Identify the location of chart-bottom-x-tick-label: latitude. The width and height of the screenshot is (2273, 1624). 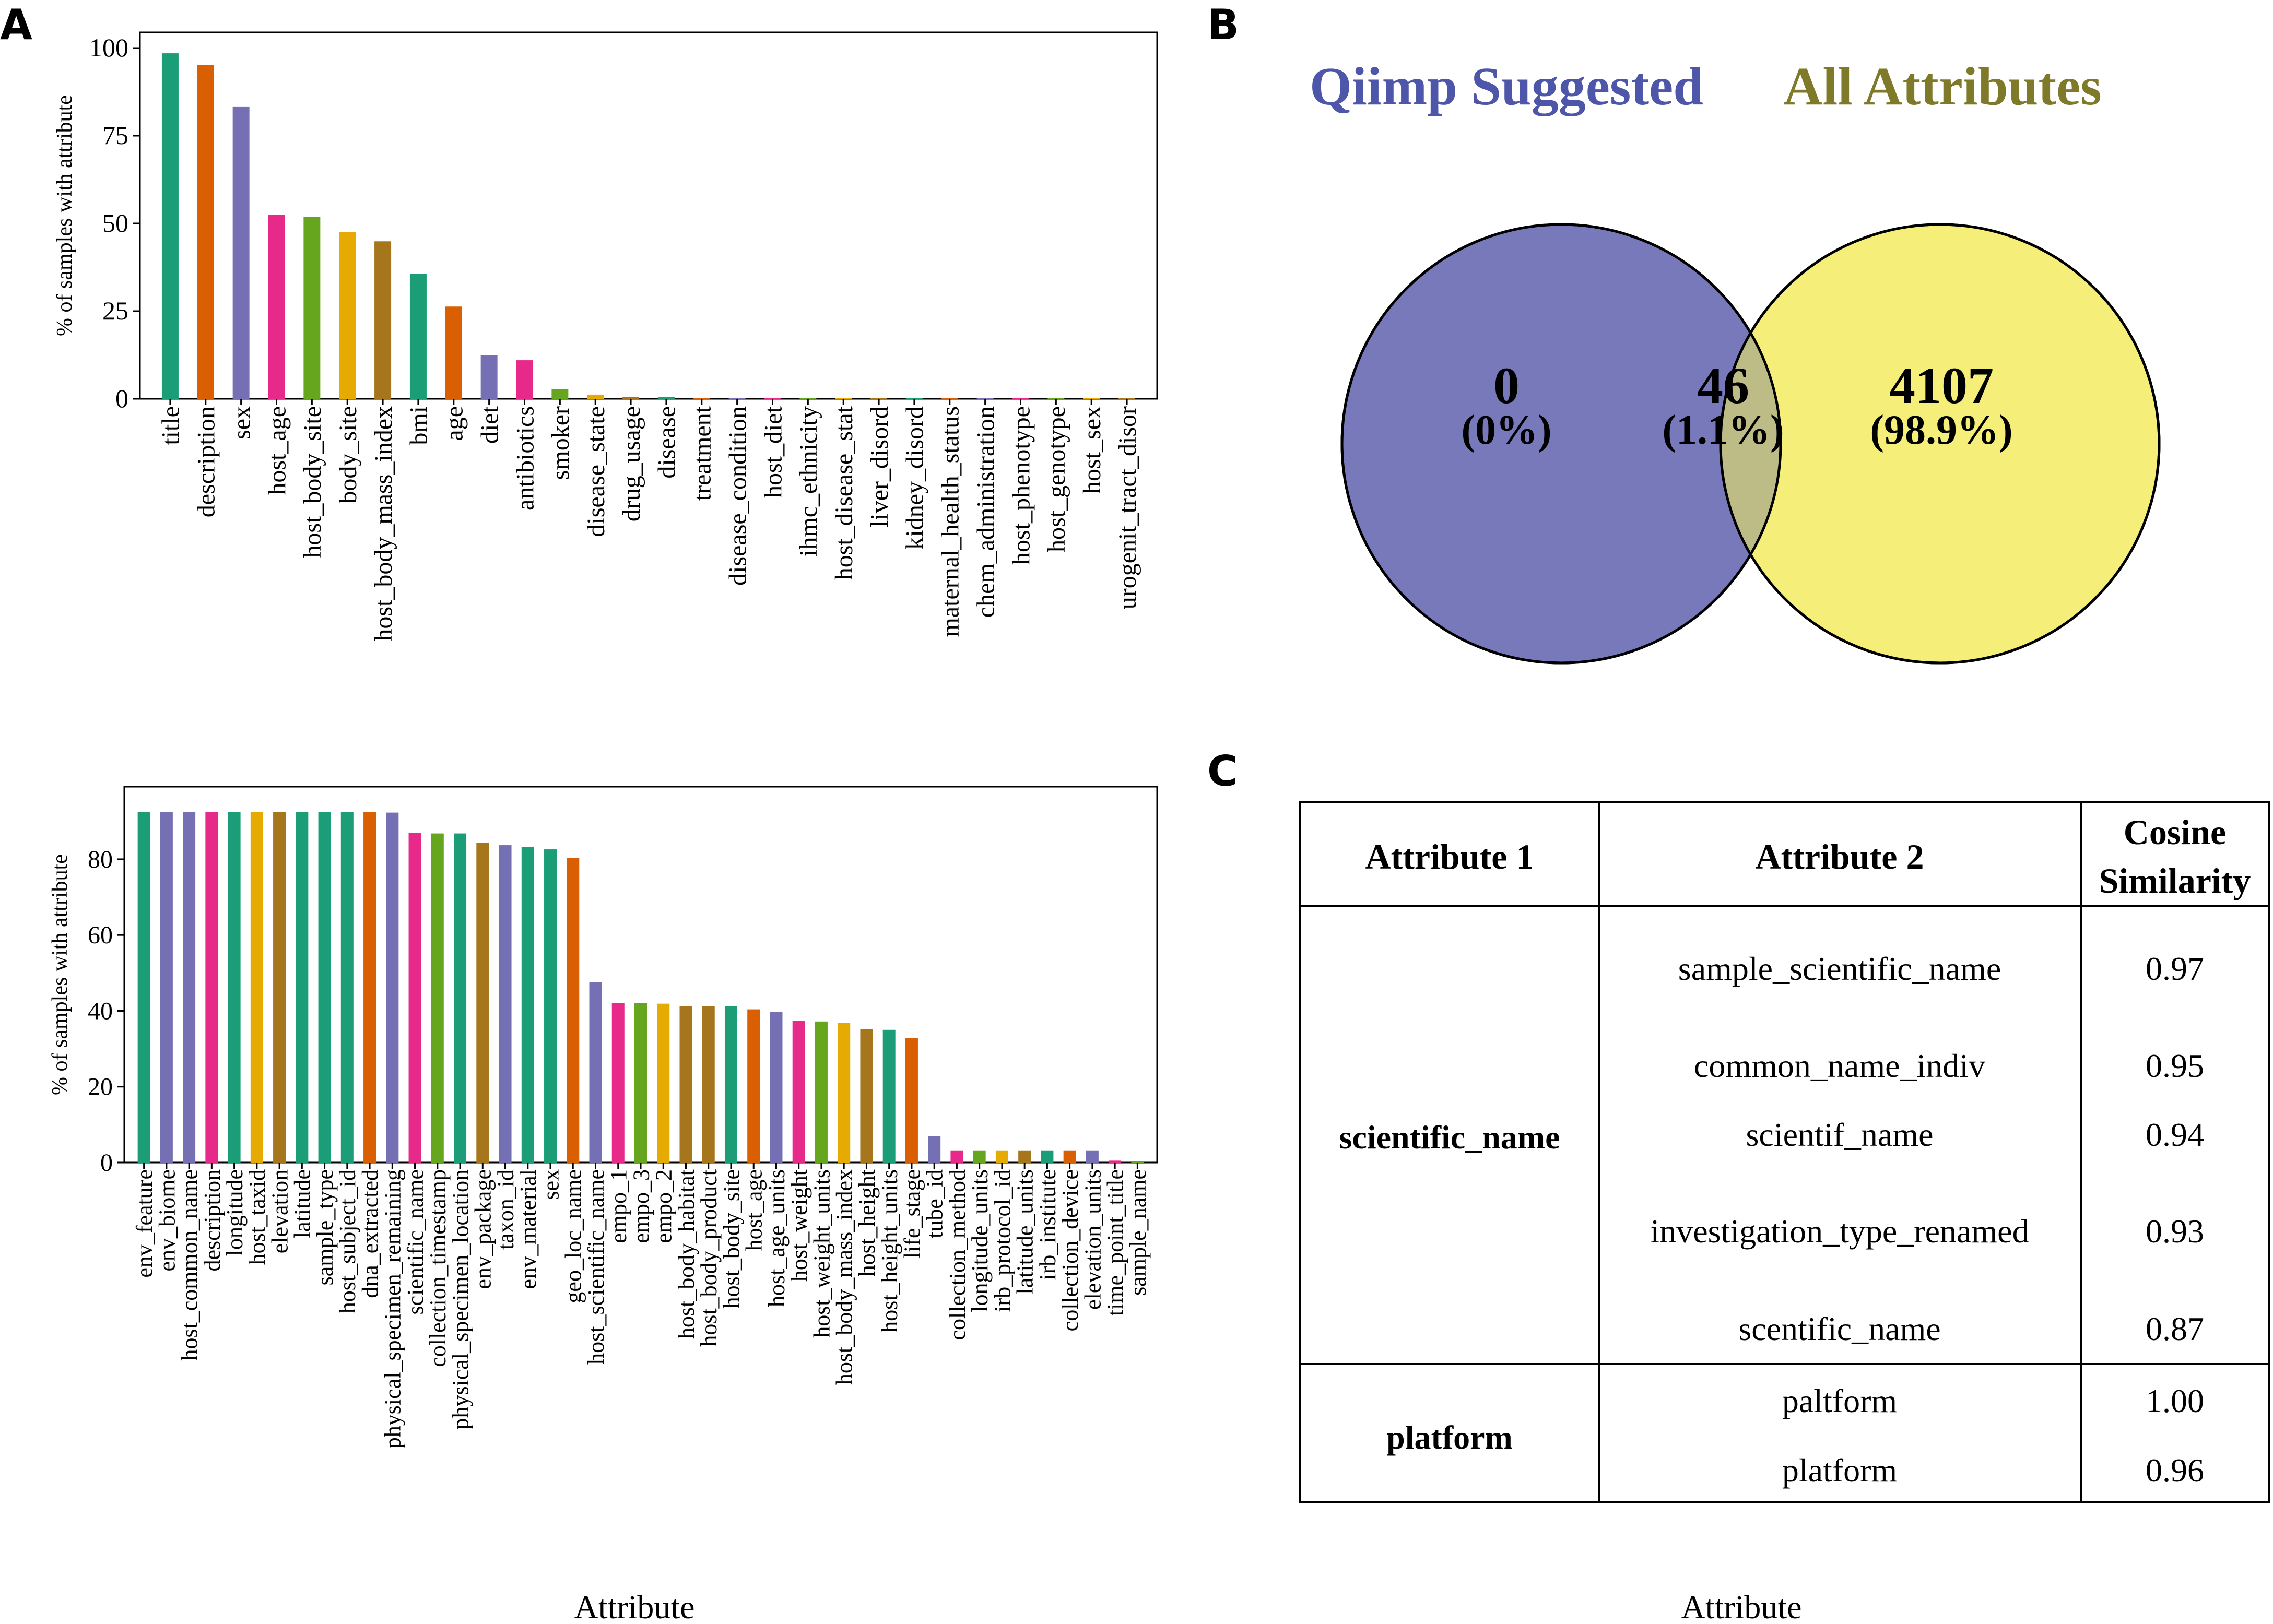
(302, 1203).